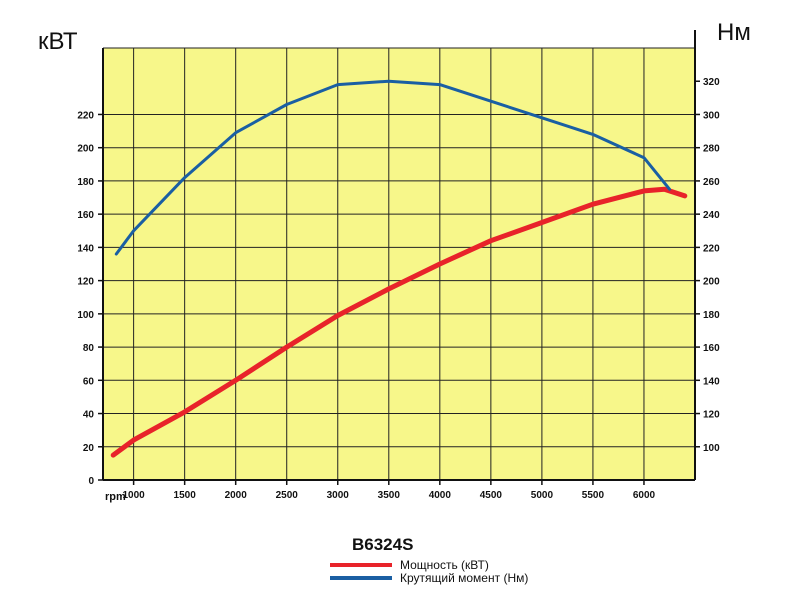  Describe the element at coordinates (338, 495) in the screenshot. I see `x-tick-label: 3000` at that location.